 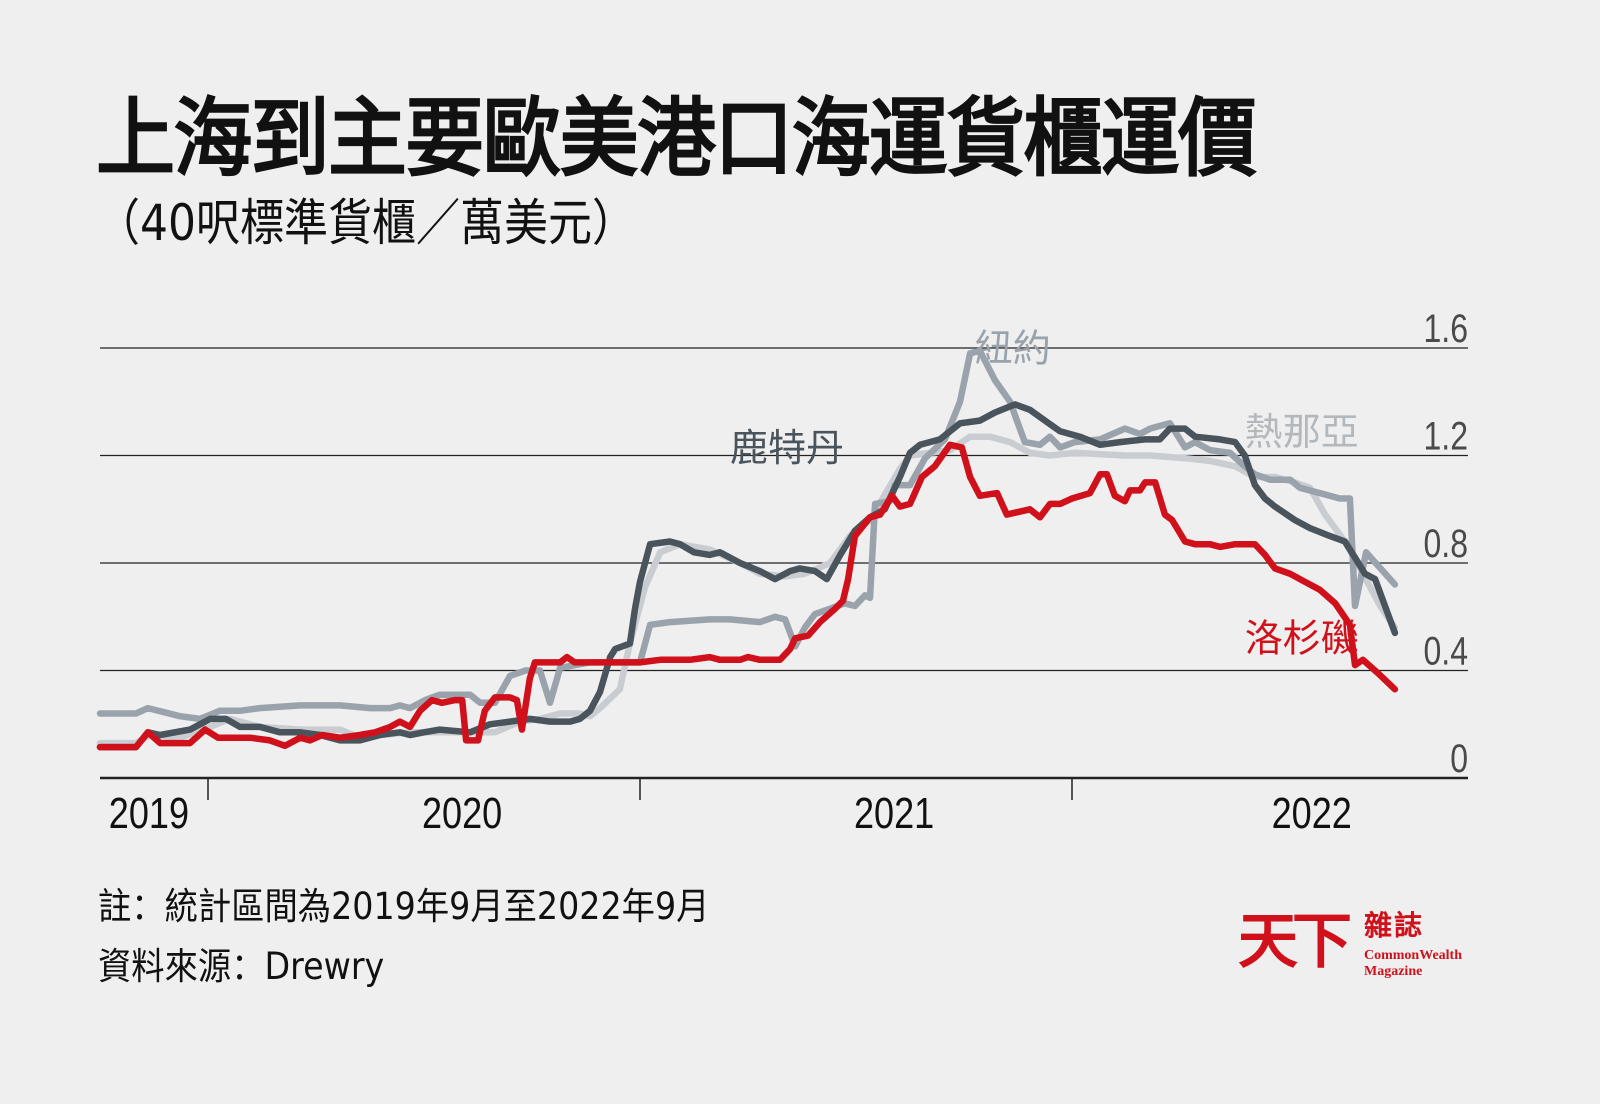 I want to click on chart-title: 上海到主要歐美港口海運貨櫃運價, so click(x=676, y=139).